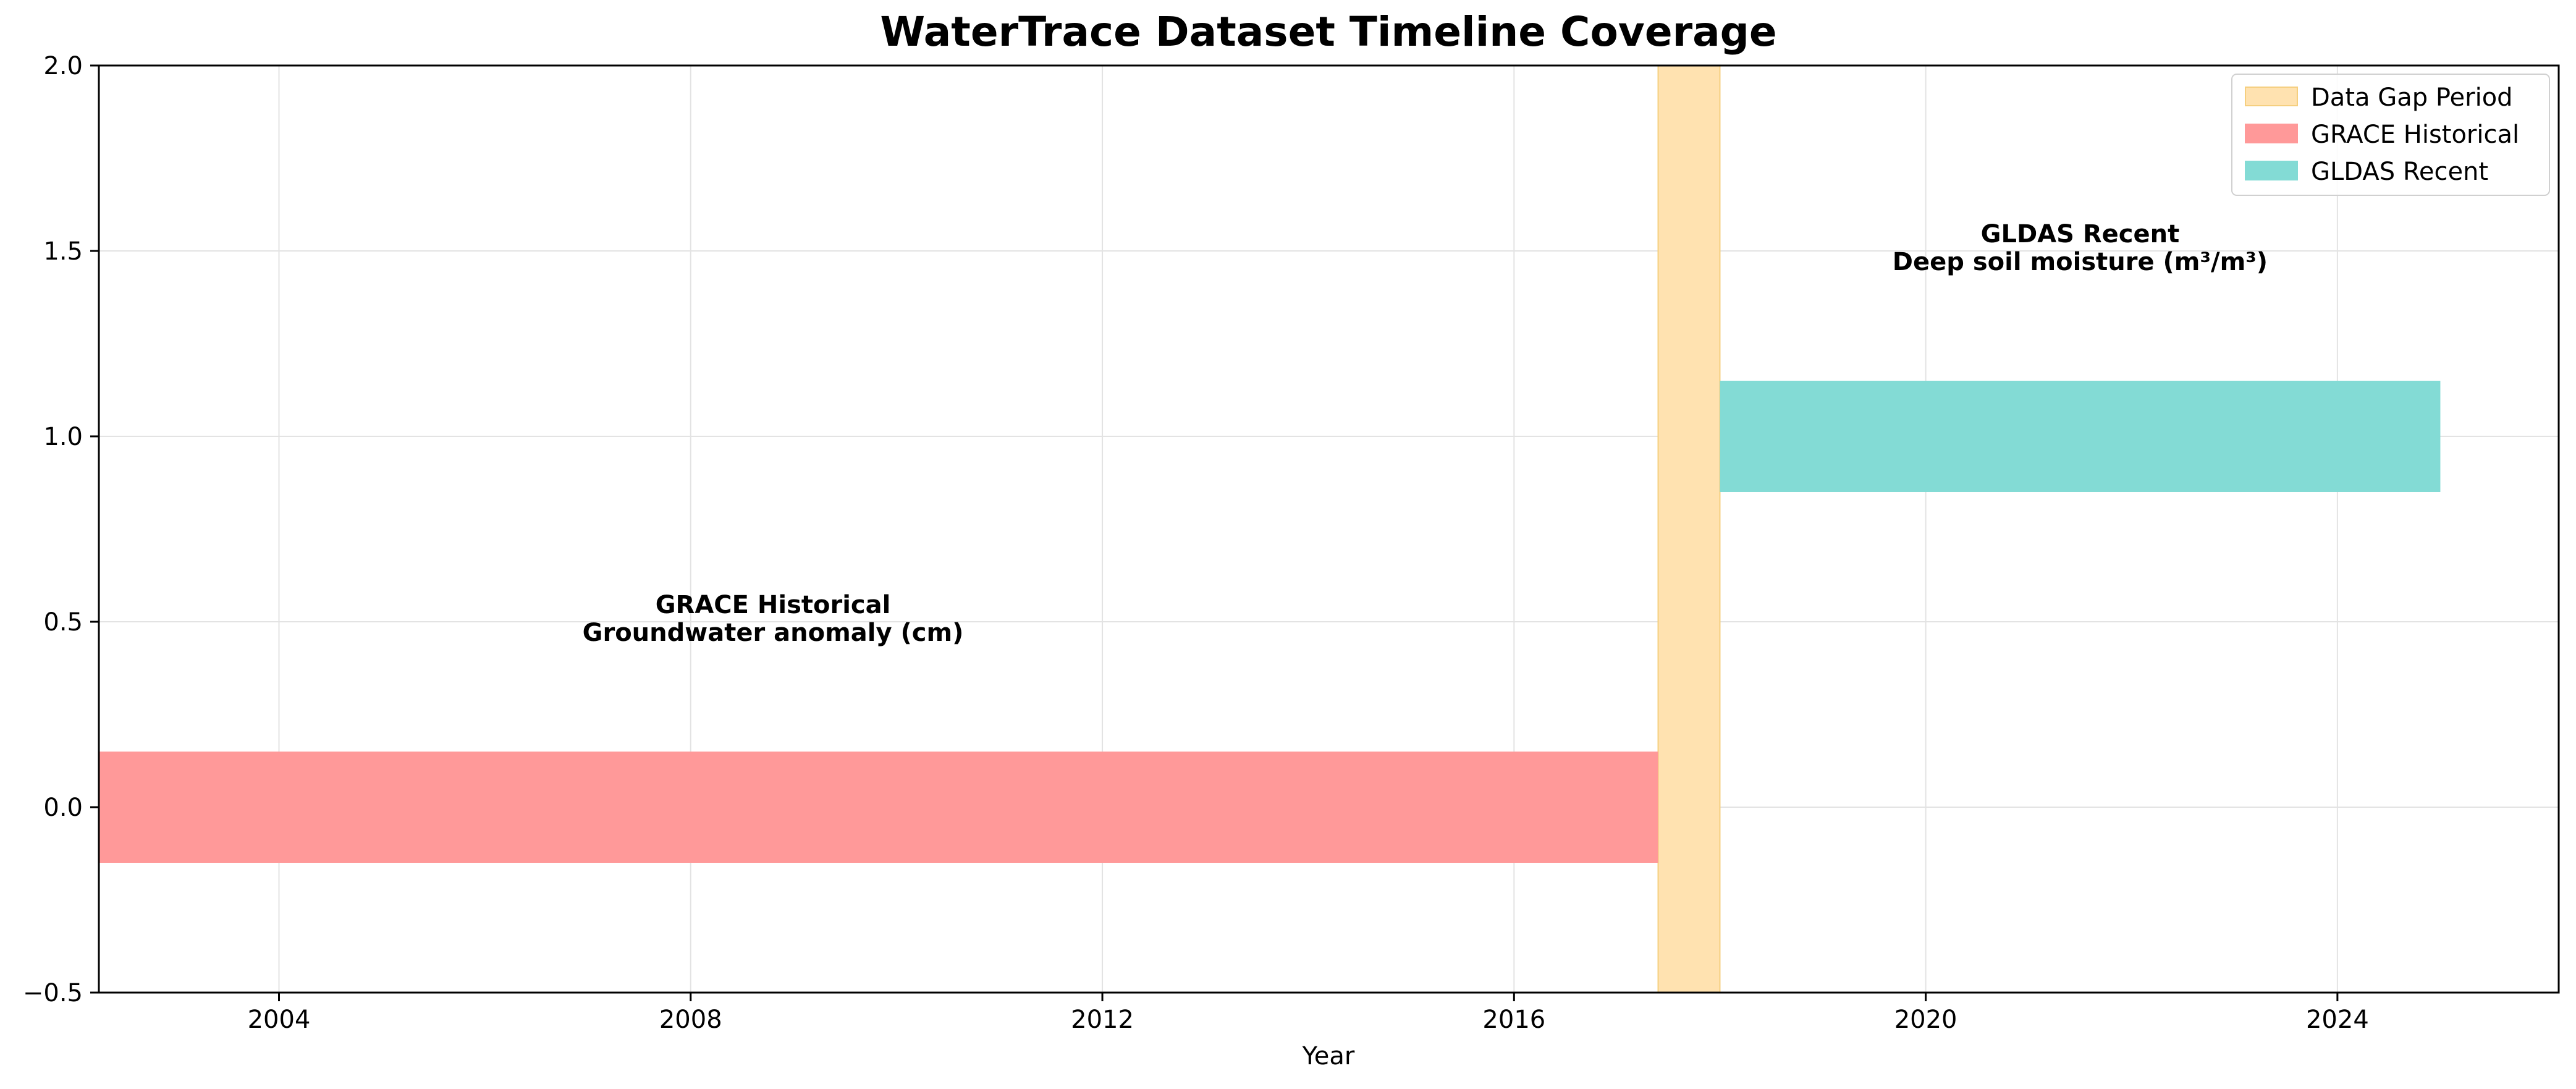 The width and height of the screenshot is (2576, 1089). What do you see at coordinates (1328, 32) in the screenshot?
I see `chart-title: WaterTrace Dataset Timeline Coverage` at bounding box center [1328, 32].